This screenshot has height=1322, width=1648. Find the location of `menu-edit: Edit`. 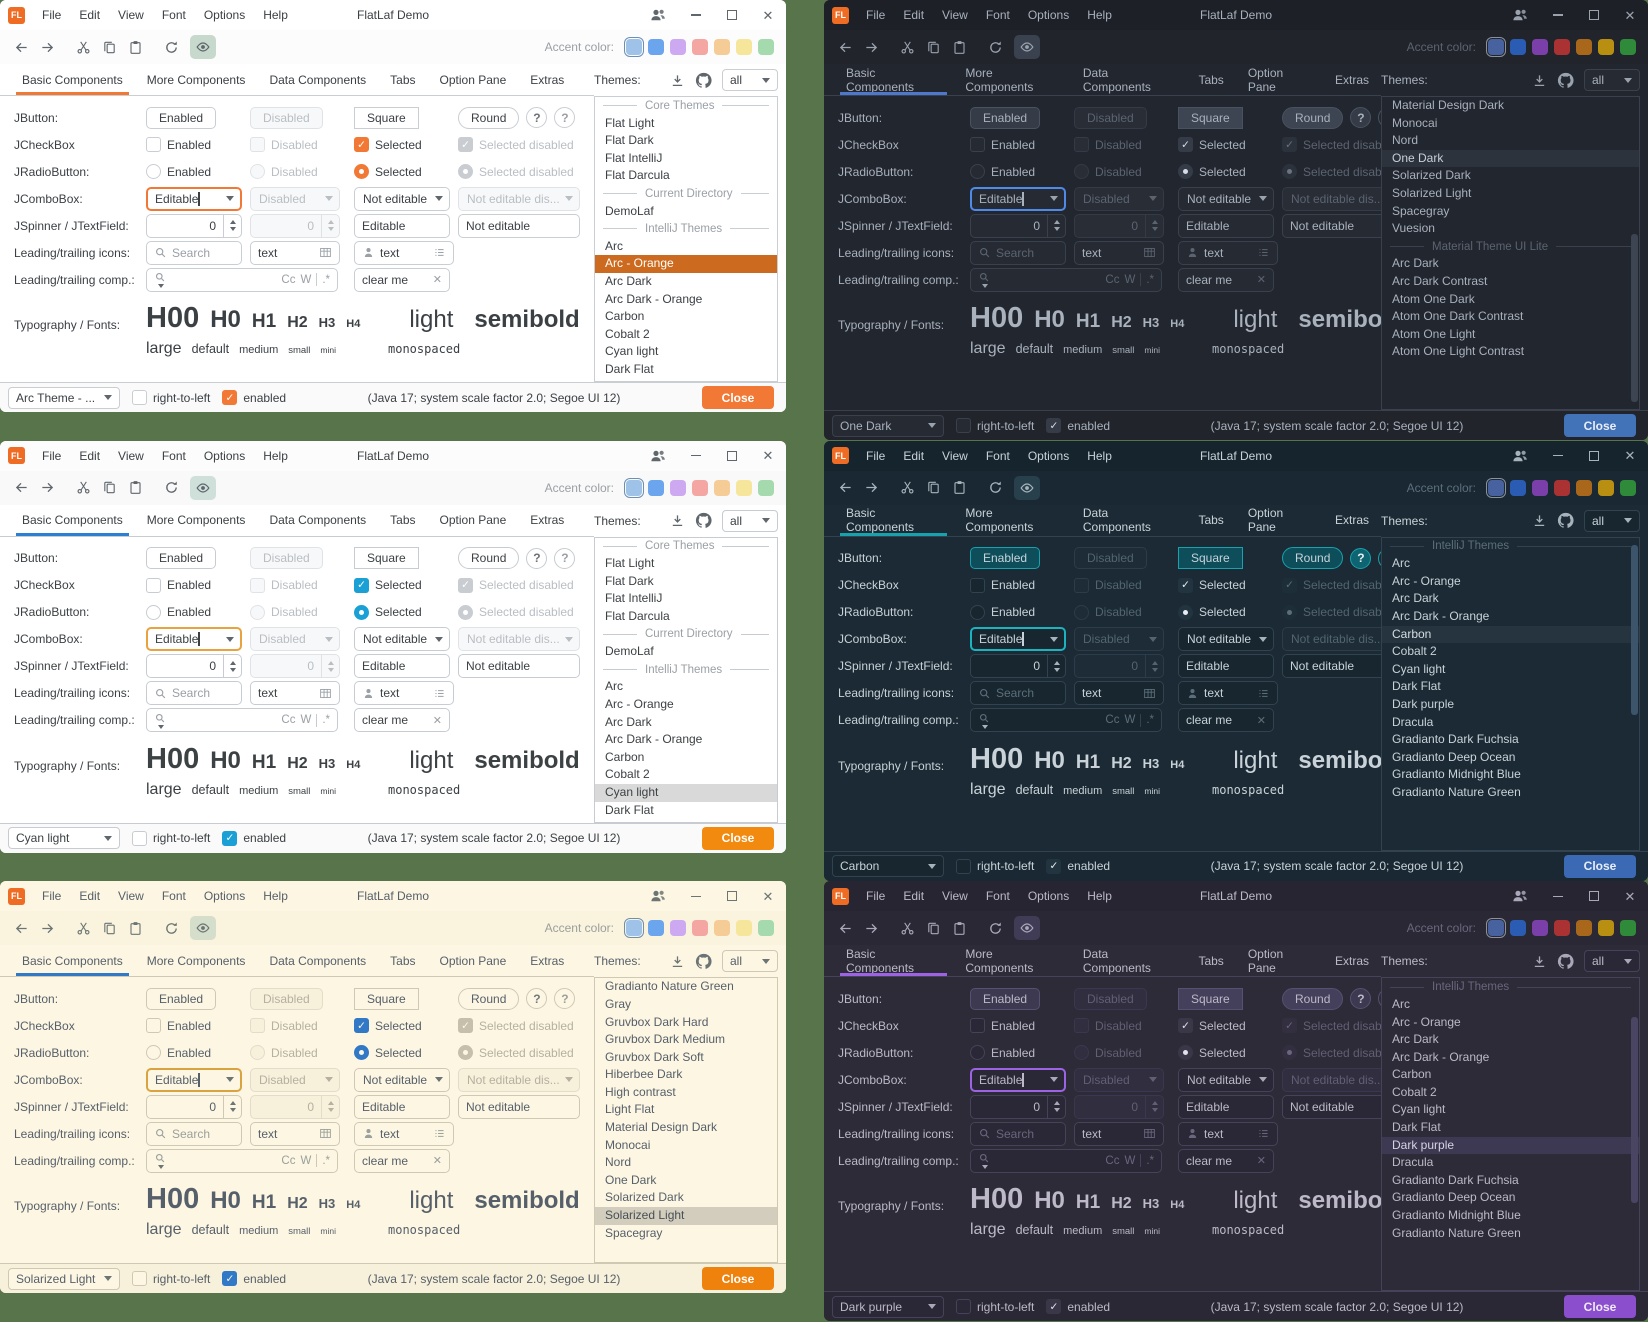

menu-edit: Edit is located at coordinates (914, 15).